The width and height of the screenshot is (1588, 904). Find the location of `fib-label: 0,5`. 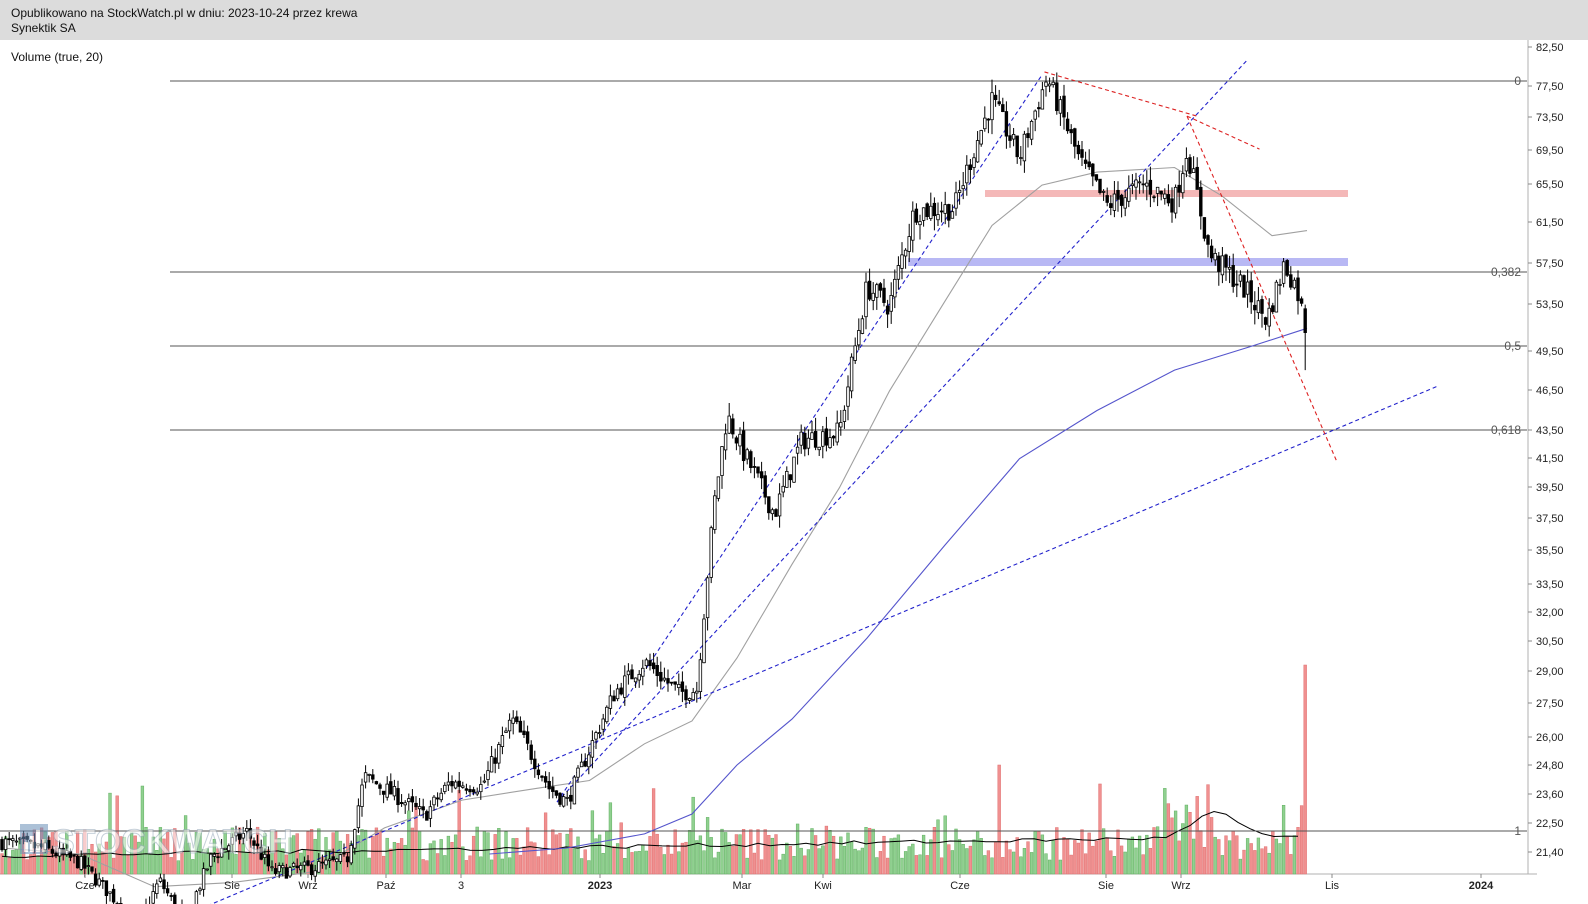

fib-label: 0,5 is located at coordinates (1512, 346).